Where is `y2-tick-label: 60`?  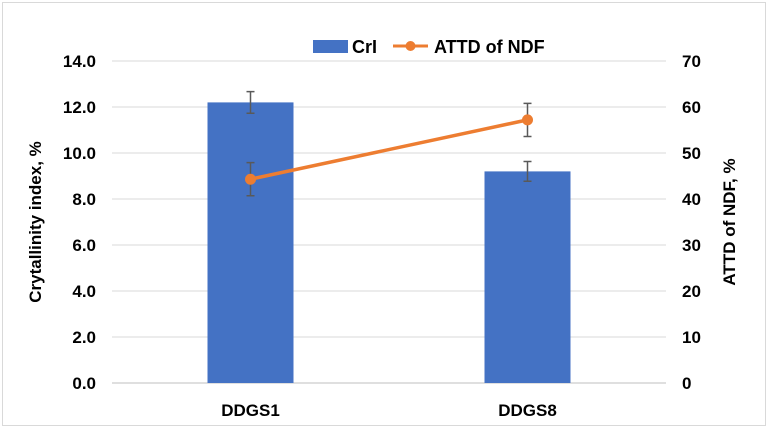 y2-tick-label: 60 is located at coordinates (691, 107).